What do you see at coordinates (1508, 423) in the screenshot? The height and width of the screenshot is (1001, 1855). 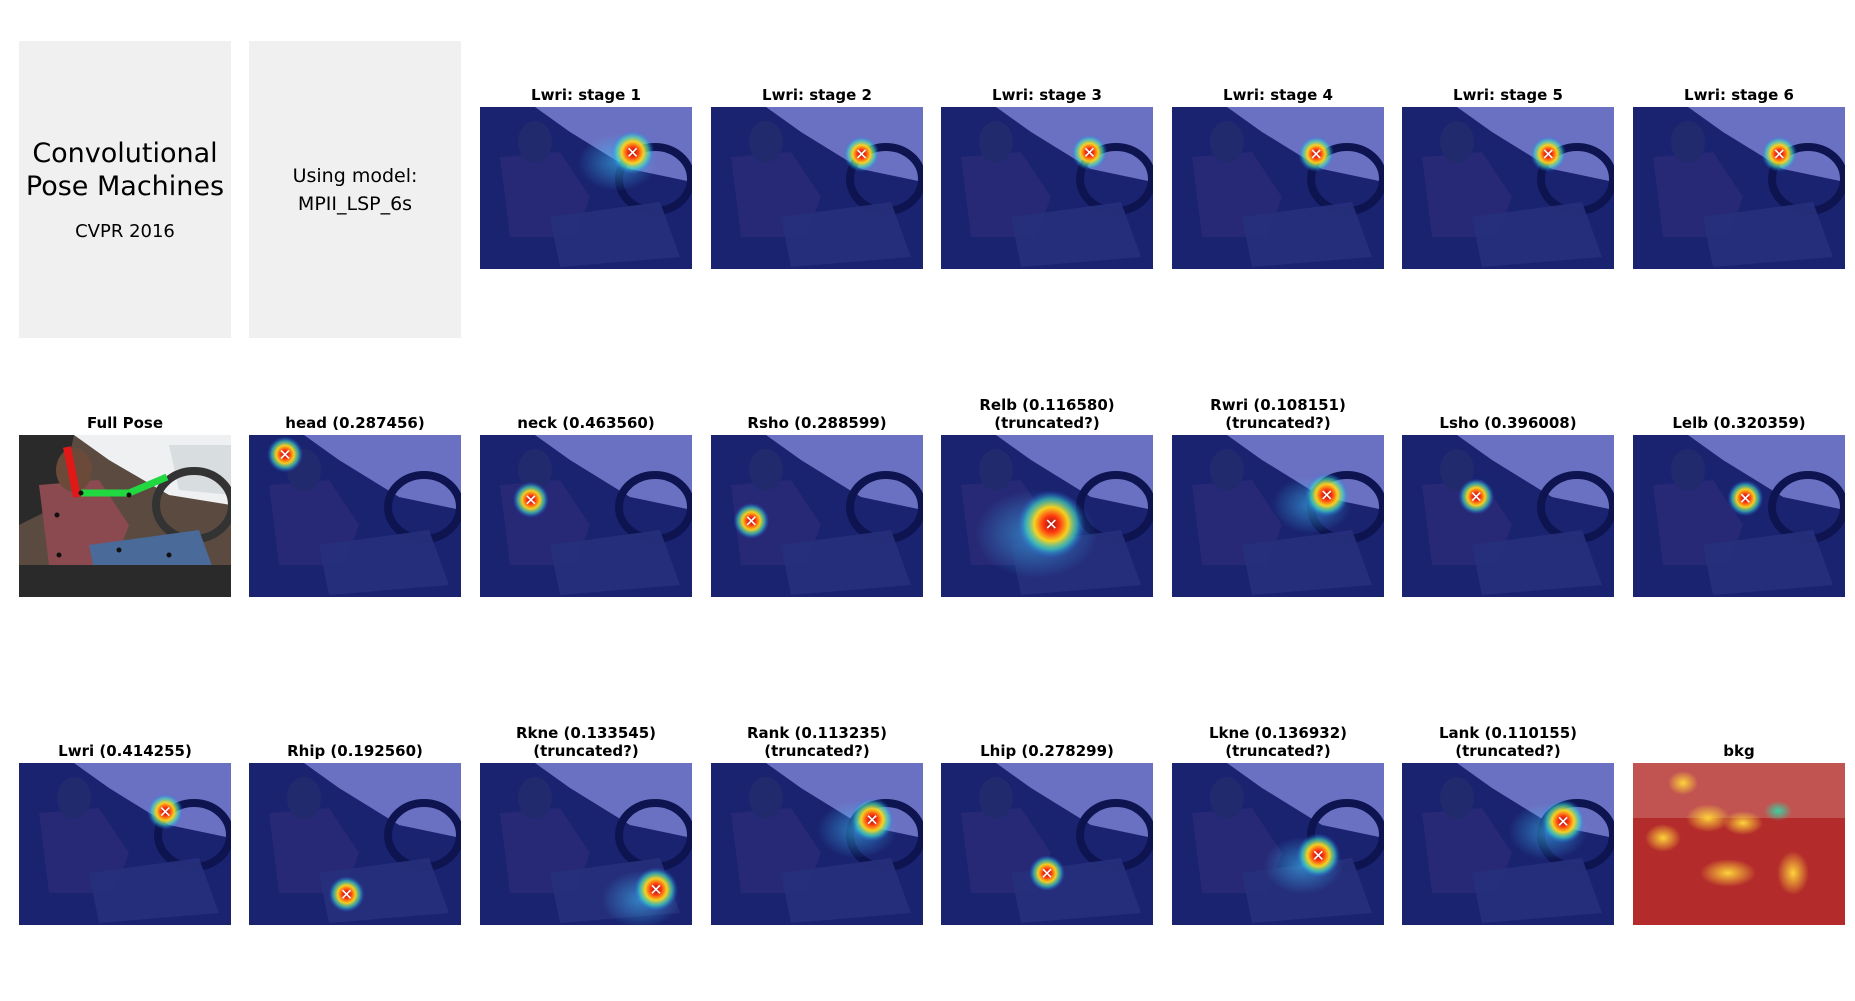 I see `part-lsho-title: Lsho (0.396008)` at bounding box center [1508, 423].